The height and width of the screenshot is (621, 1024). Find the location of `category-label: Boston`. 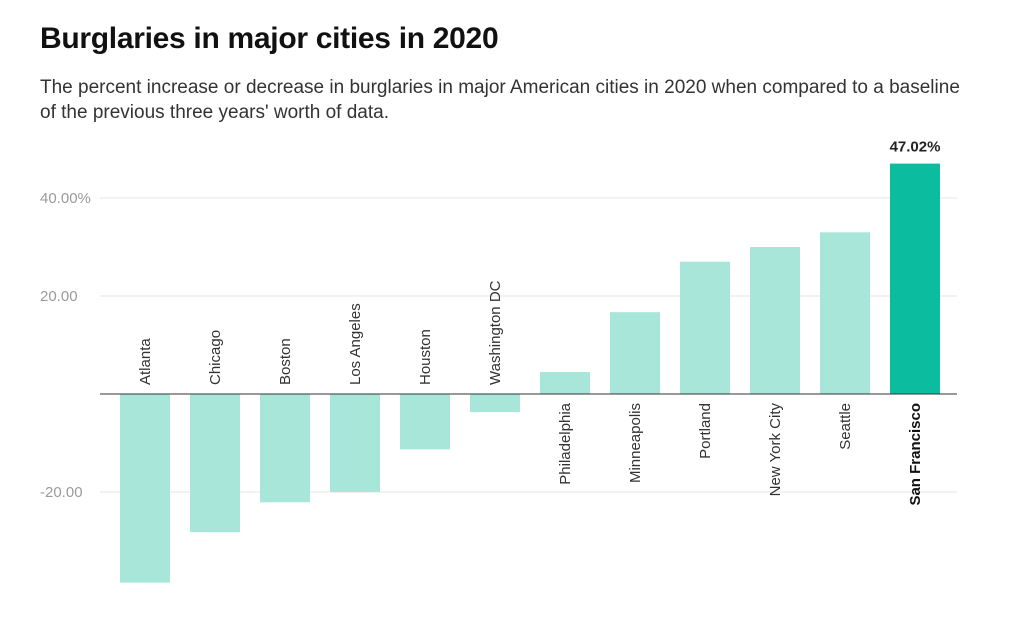

category-label: Boston is located at coordinates (285, 361).